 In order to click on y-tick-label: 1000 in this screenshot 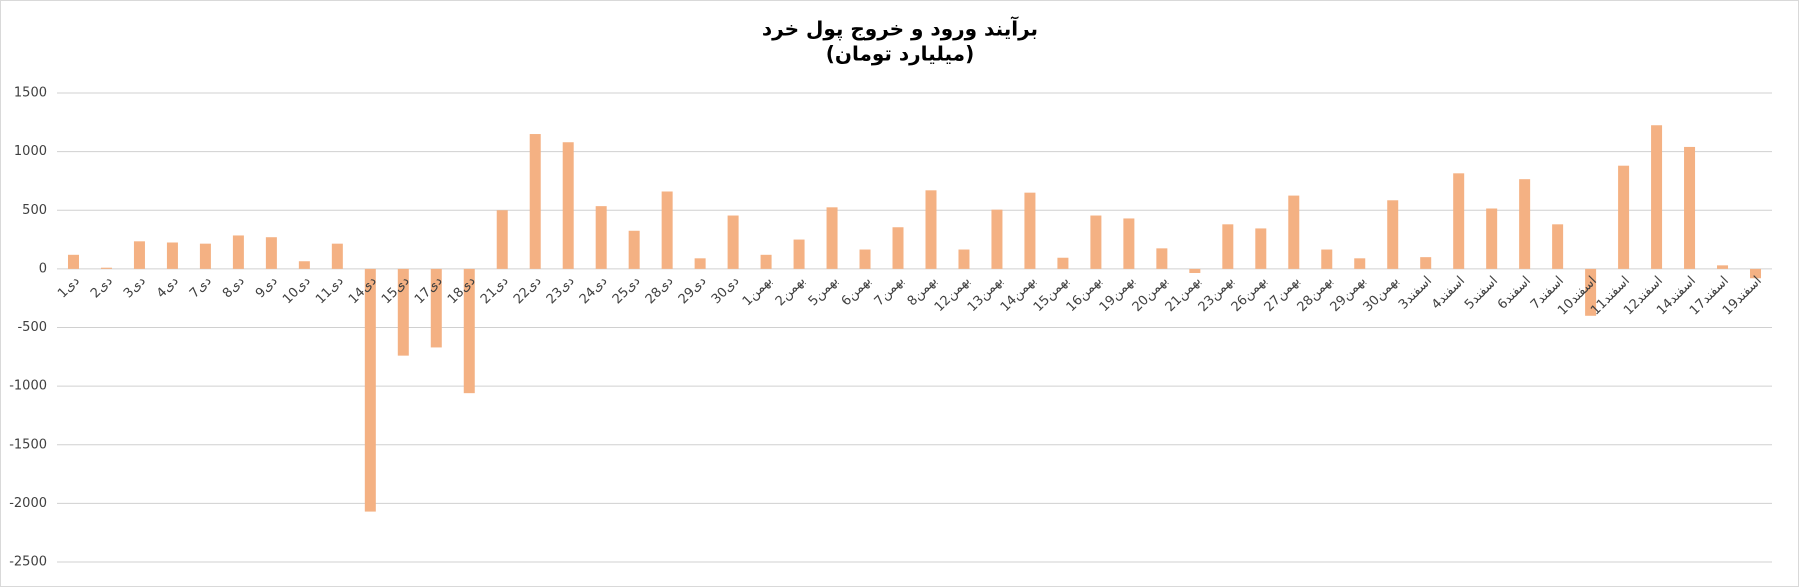, I will do `click(30, 151)`.